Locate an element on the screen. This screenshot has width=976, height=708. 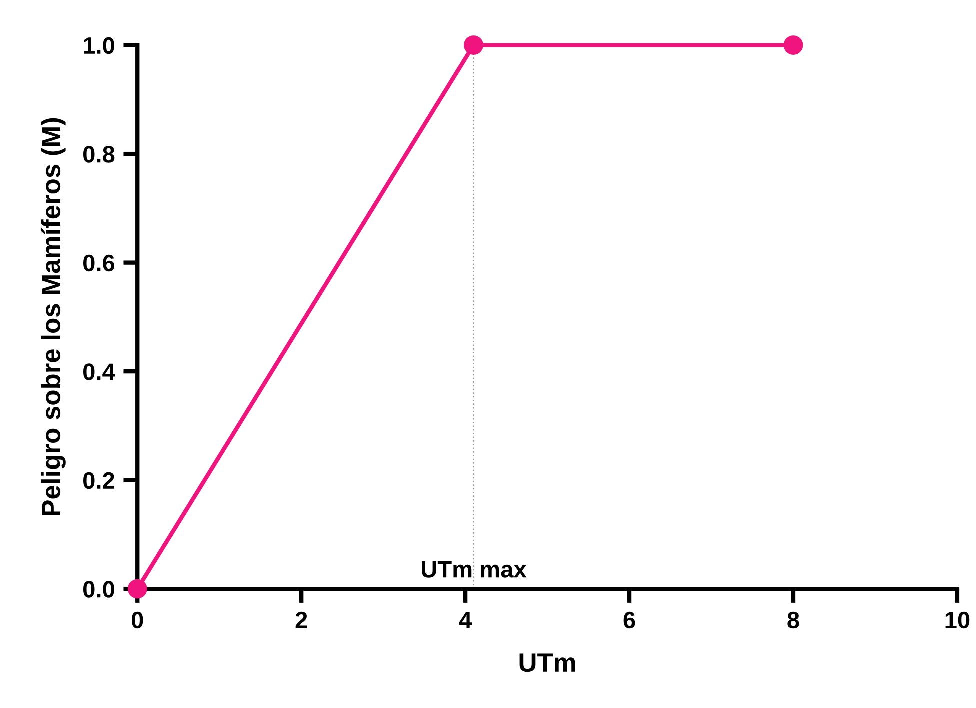
x-tick-label: 10 is located at coordinates (958, 620).